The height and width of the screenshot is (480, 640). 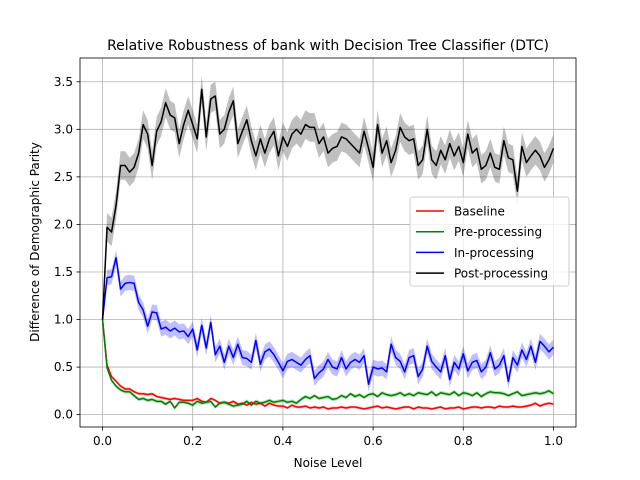 What do you see at coordinates (192, 441) in the screenshot?
I see `x-tick-label-1: 0.2` at bounding box center [192, 441].